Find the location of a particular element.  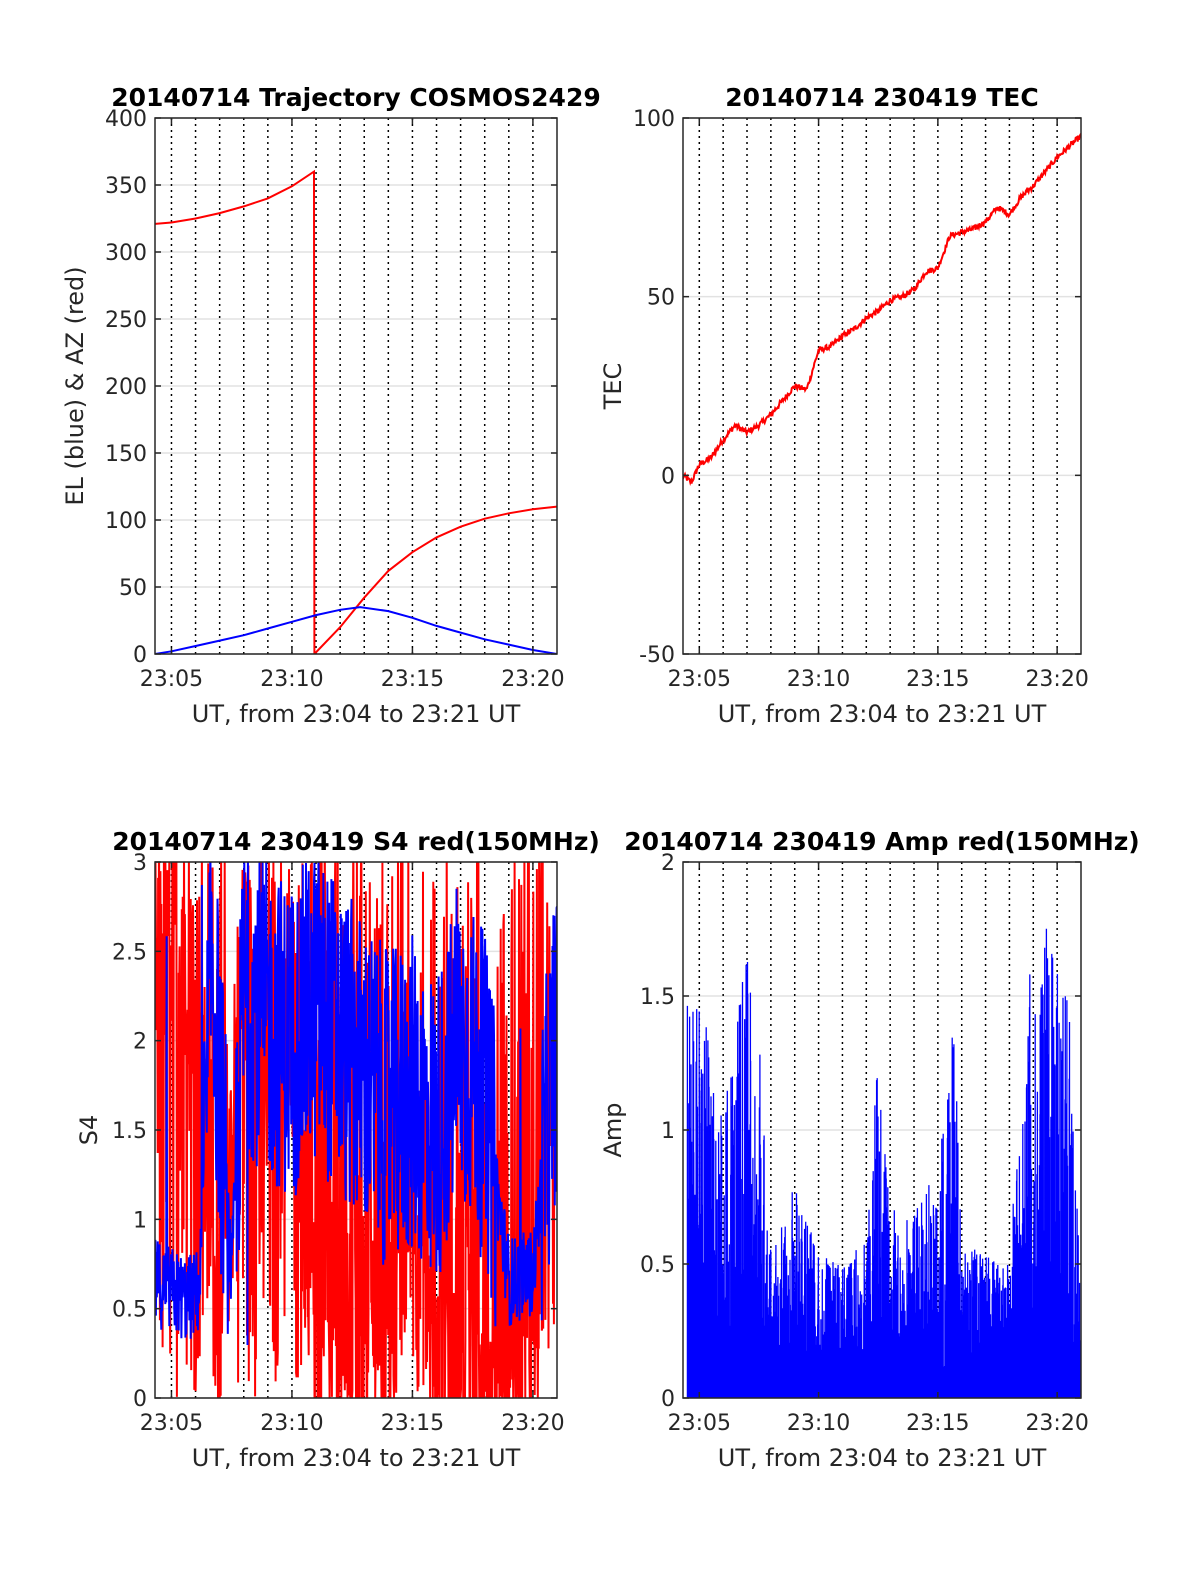

y-tick-label: 300 is located at coordinates (126, 253).